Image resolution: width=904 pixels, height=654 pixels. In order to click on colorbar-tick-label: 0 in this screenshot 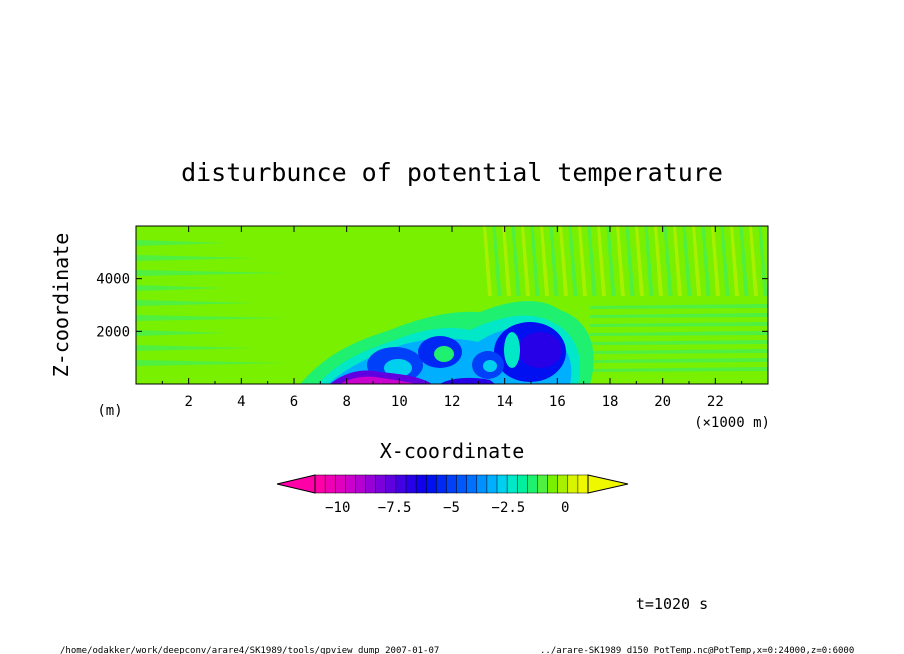, I will do `click(565, 508)`.